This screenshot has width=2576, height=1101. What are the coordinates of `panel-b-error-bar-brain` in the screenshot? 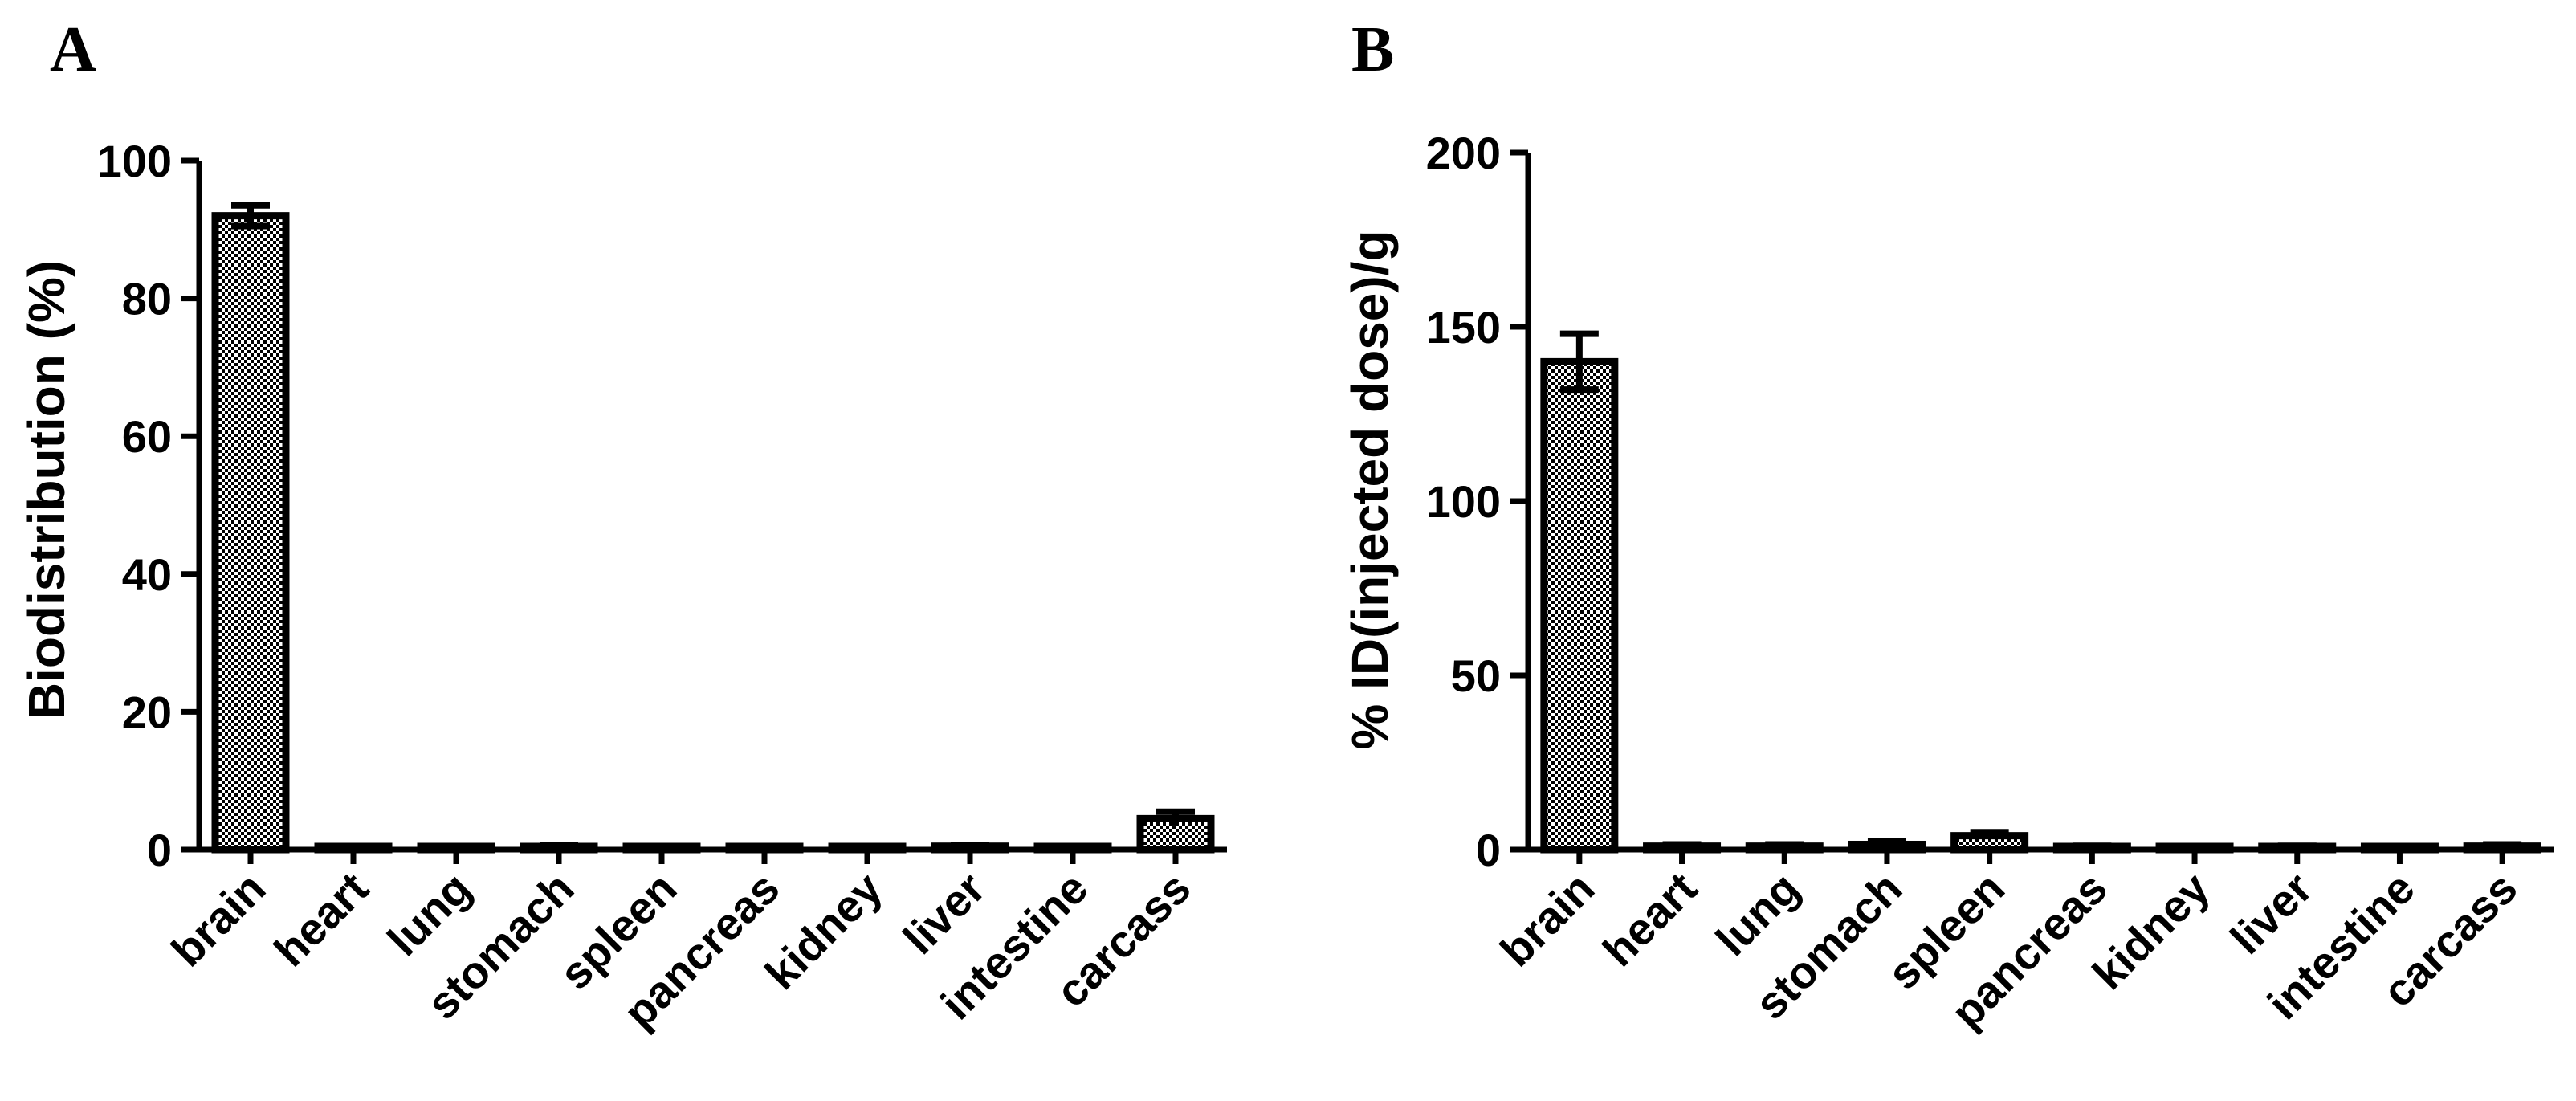 It's located at (1579, 362).